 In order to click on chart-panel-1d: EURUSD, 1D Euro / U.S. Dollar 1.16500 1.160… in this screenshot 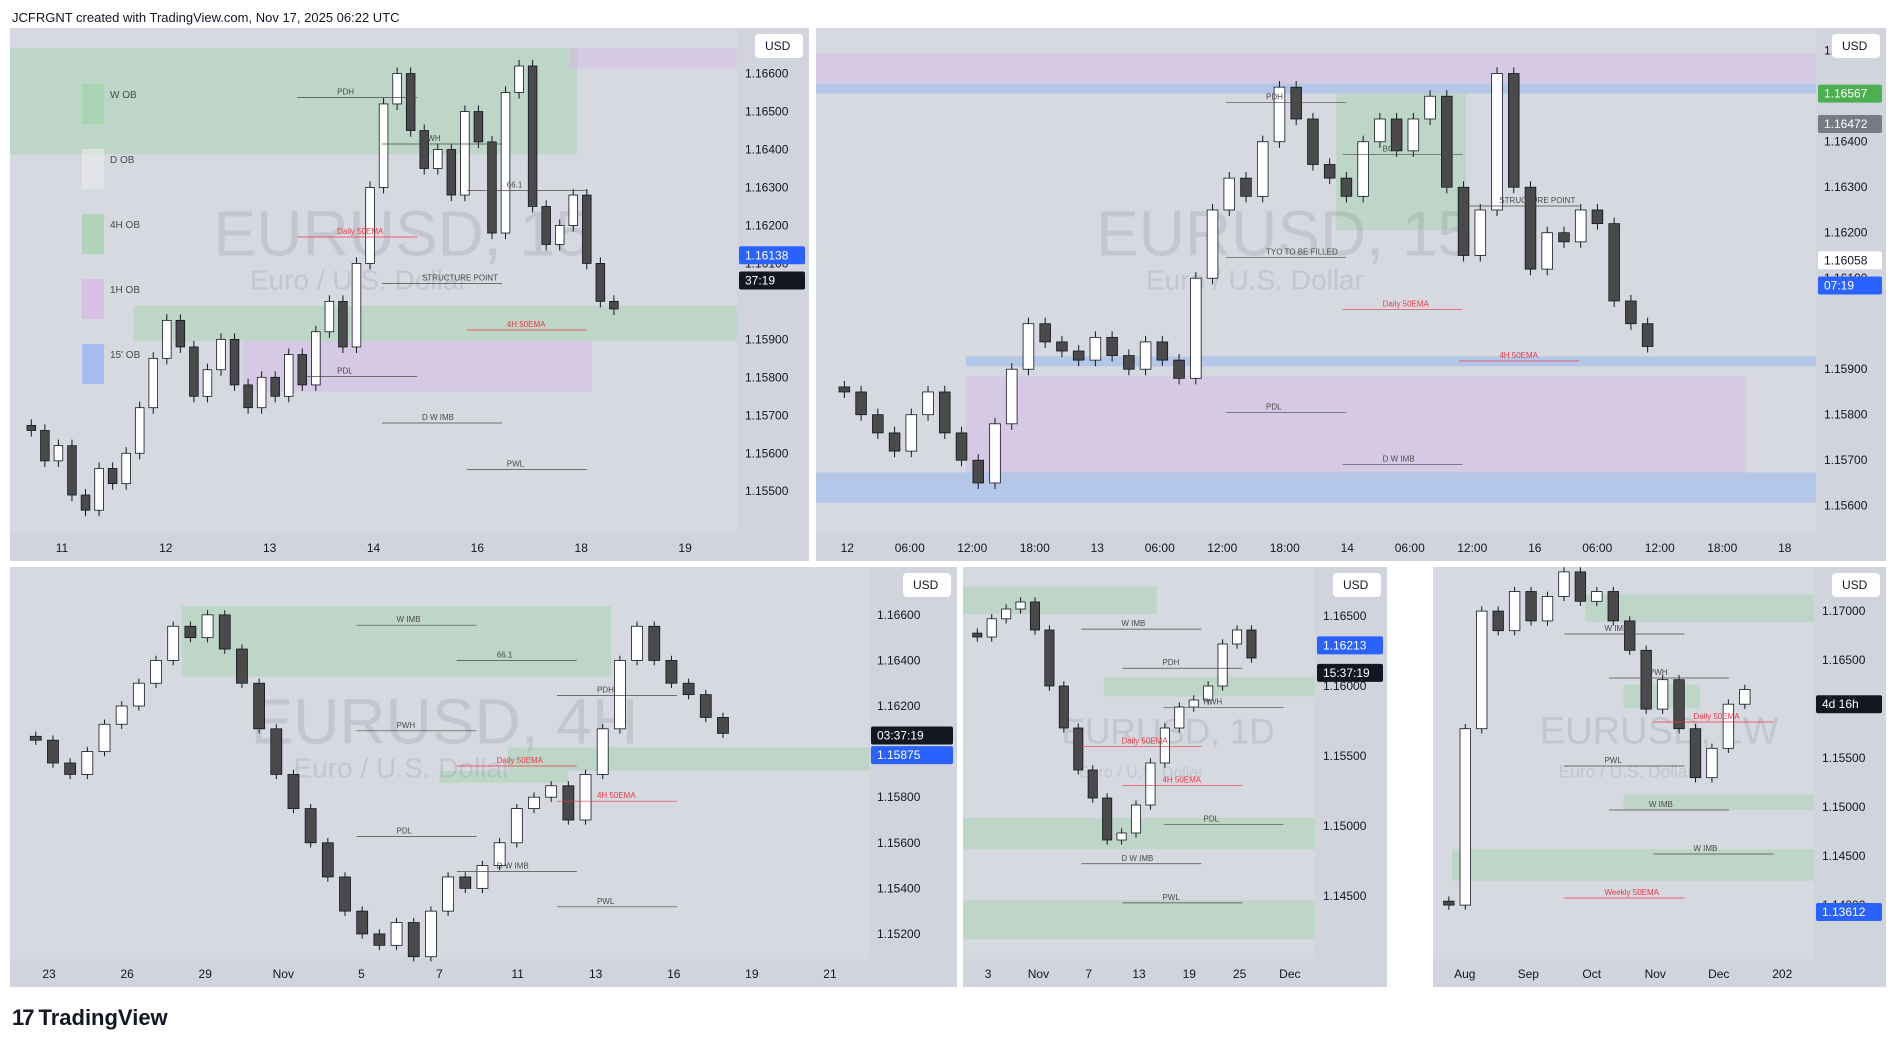, I will do `click(1175, 777)`.